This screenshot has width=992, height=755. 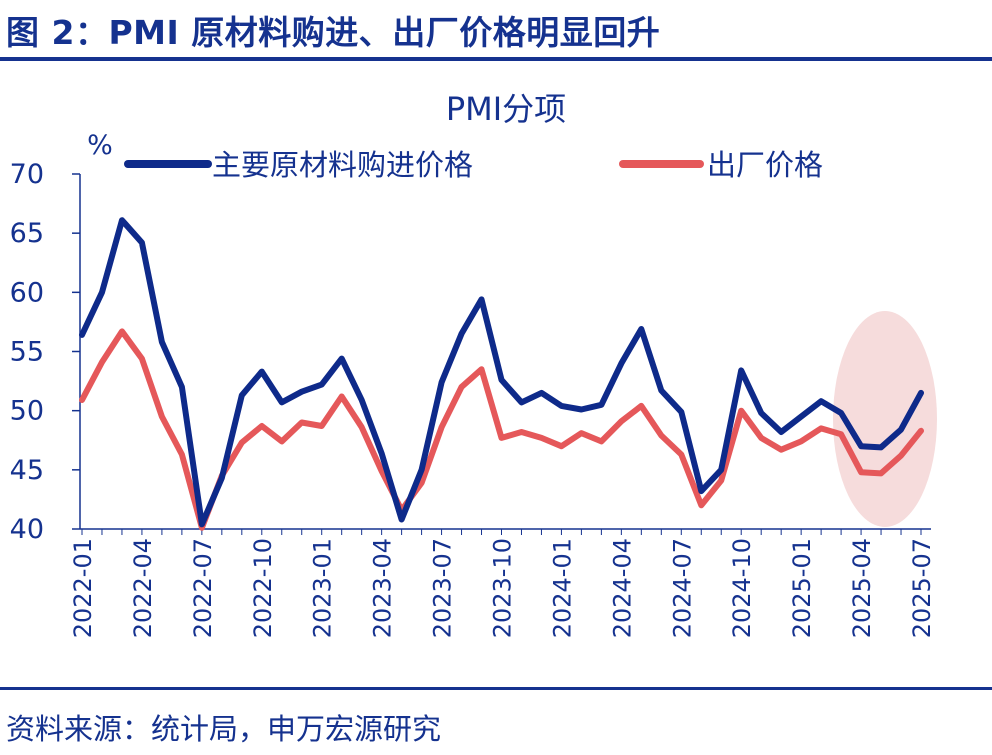 I want to click on y-axis-ticks: 40 45 50 55 60 65 70, so click(x=45, y=352).